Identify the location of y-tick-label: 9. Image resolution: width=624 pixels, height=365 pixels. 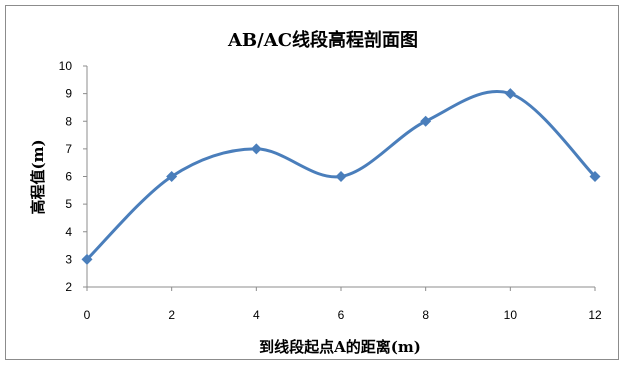
(68, 94).